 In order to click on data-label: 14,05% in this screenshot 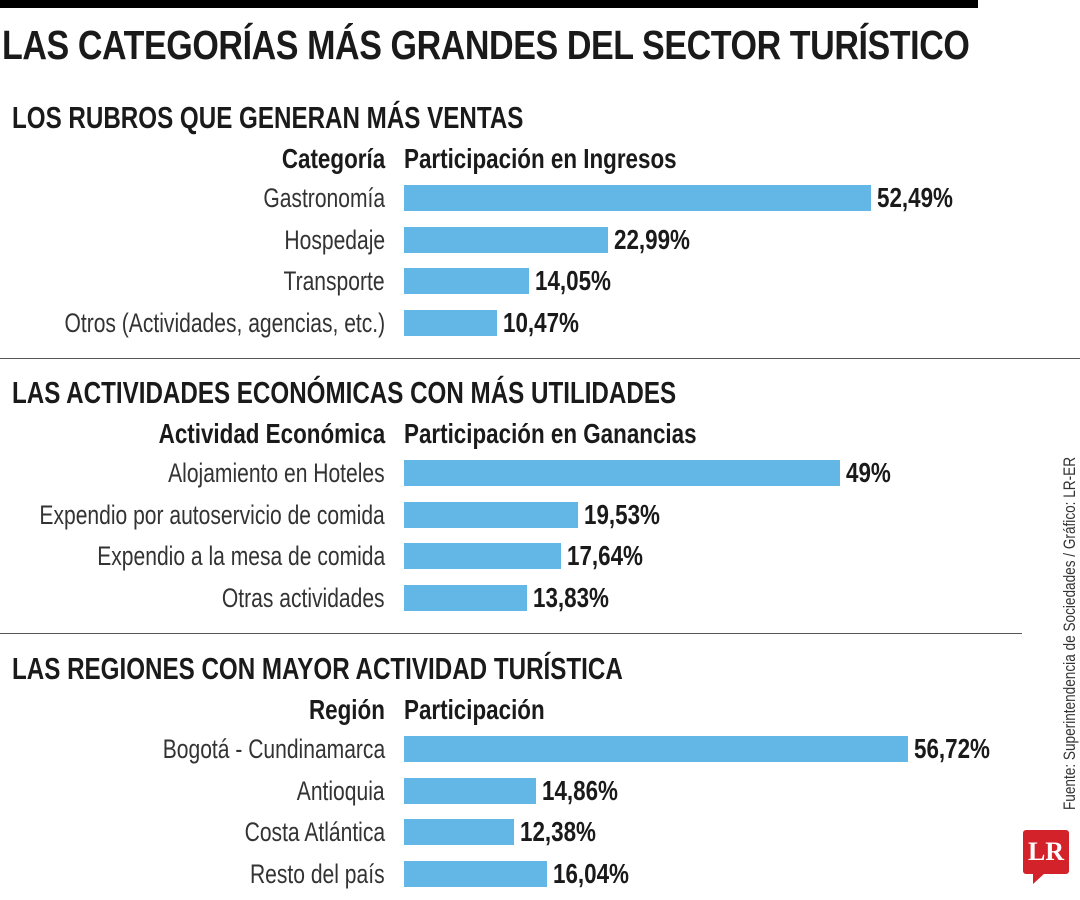, I will do `click(572, 281)`.